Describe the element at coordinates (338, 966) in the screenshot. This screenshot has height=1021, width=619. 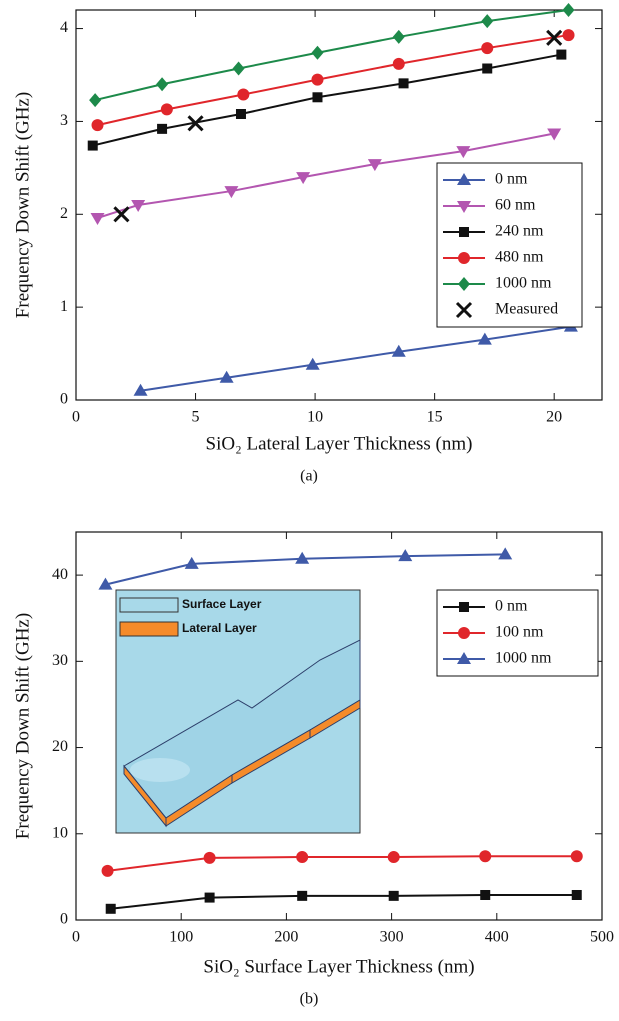
I see `x-axis-label: SiO₂ Surface Layer Thickness (nm)` at that location.